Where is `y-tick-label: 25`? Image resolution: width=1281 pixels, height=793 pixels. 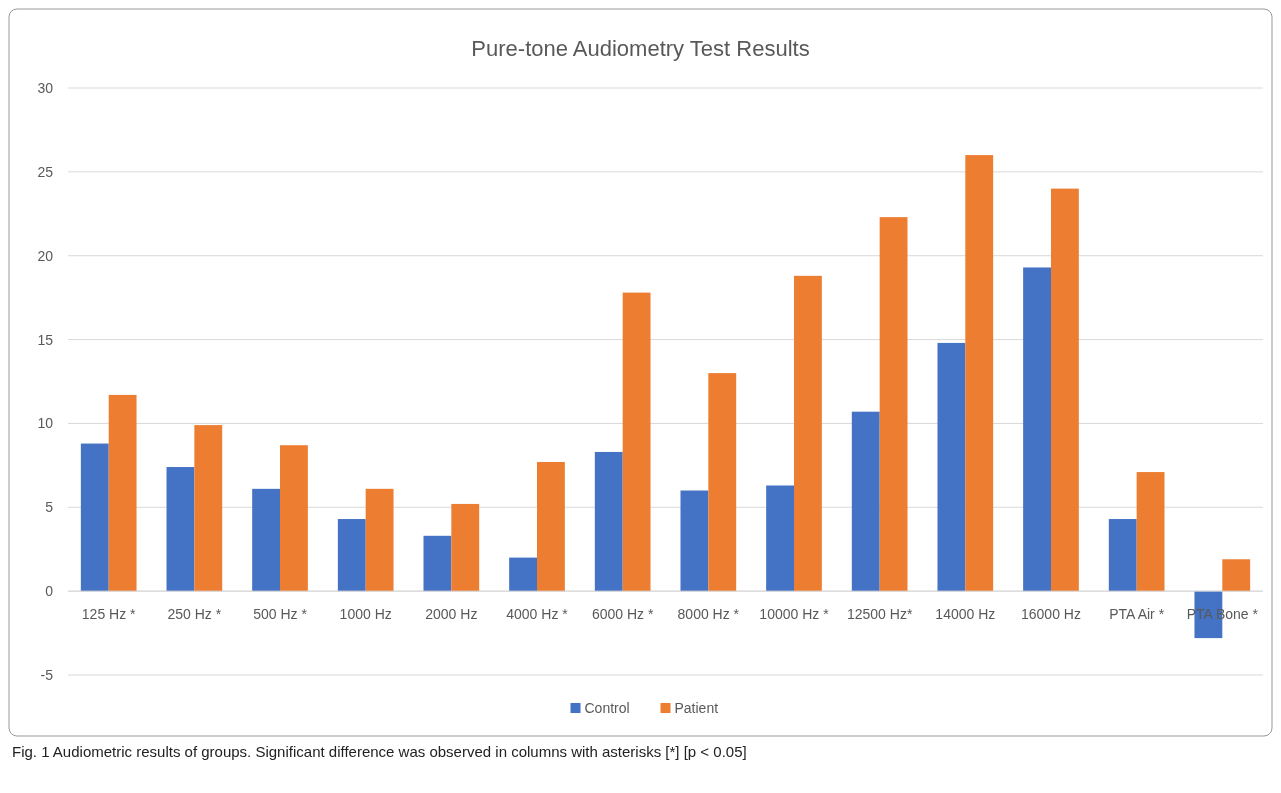
y-tick-label: 25 is located at coordinates (45, 171).